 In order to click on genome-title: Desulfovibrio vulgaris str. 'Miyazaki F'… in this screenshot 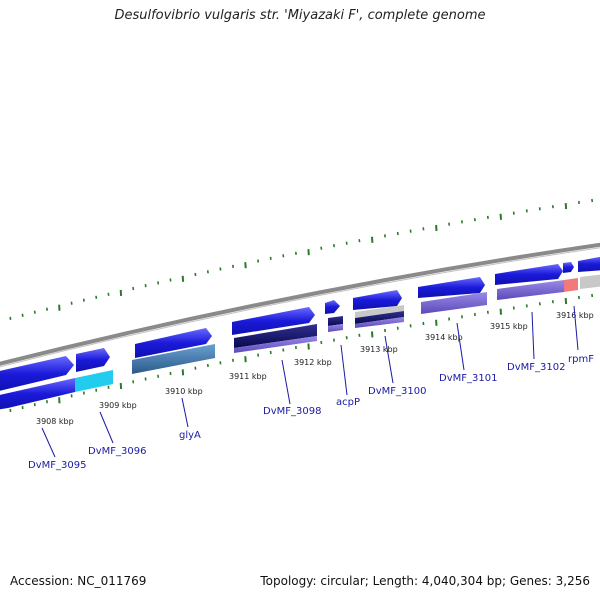, I will do `click(300, 15)`.